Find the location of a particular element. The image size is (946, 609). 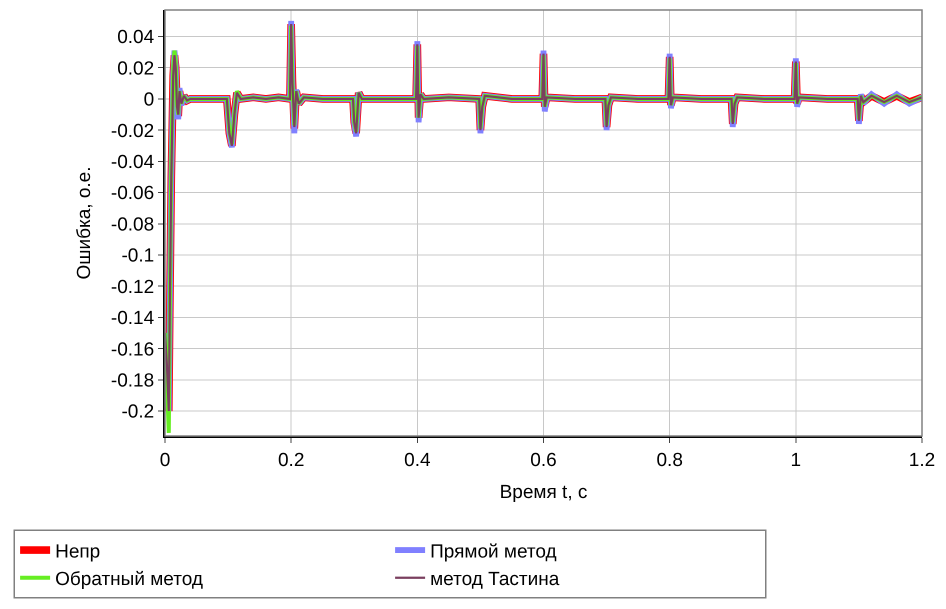

legend-label: Прямой метод is located at coordinates (493, 551).